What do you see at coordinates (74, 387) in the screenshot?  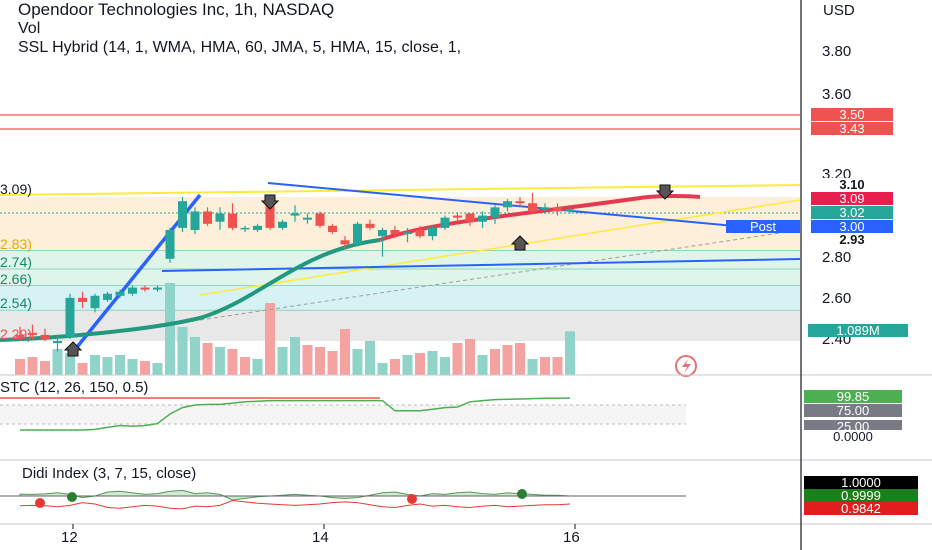 I see `stc-label: STC (12, 26, 150, 0.5)` at bounding box center [74, 387].